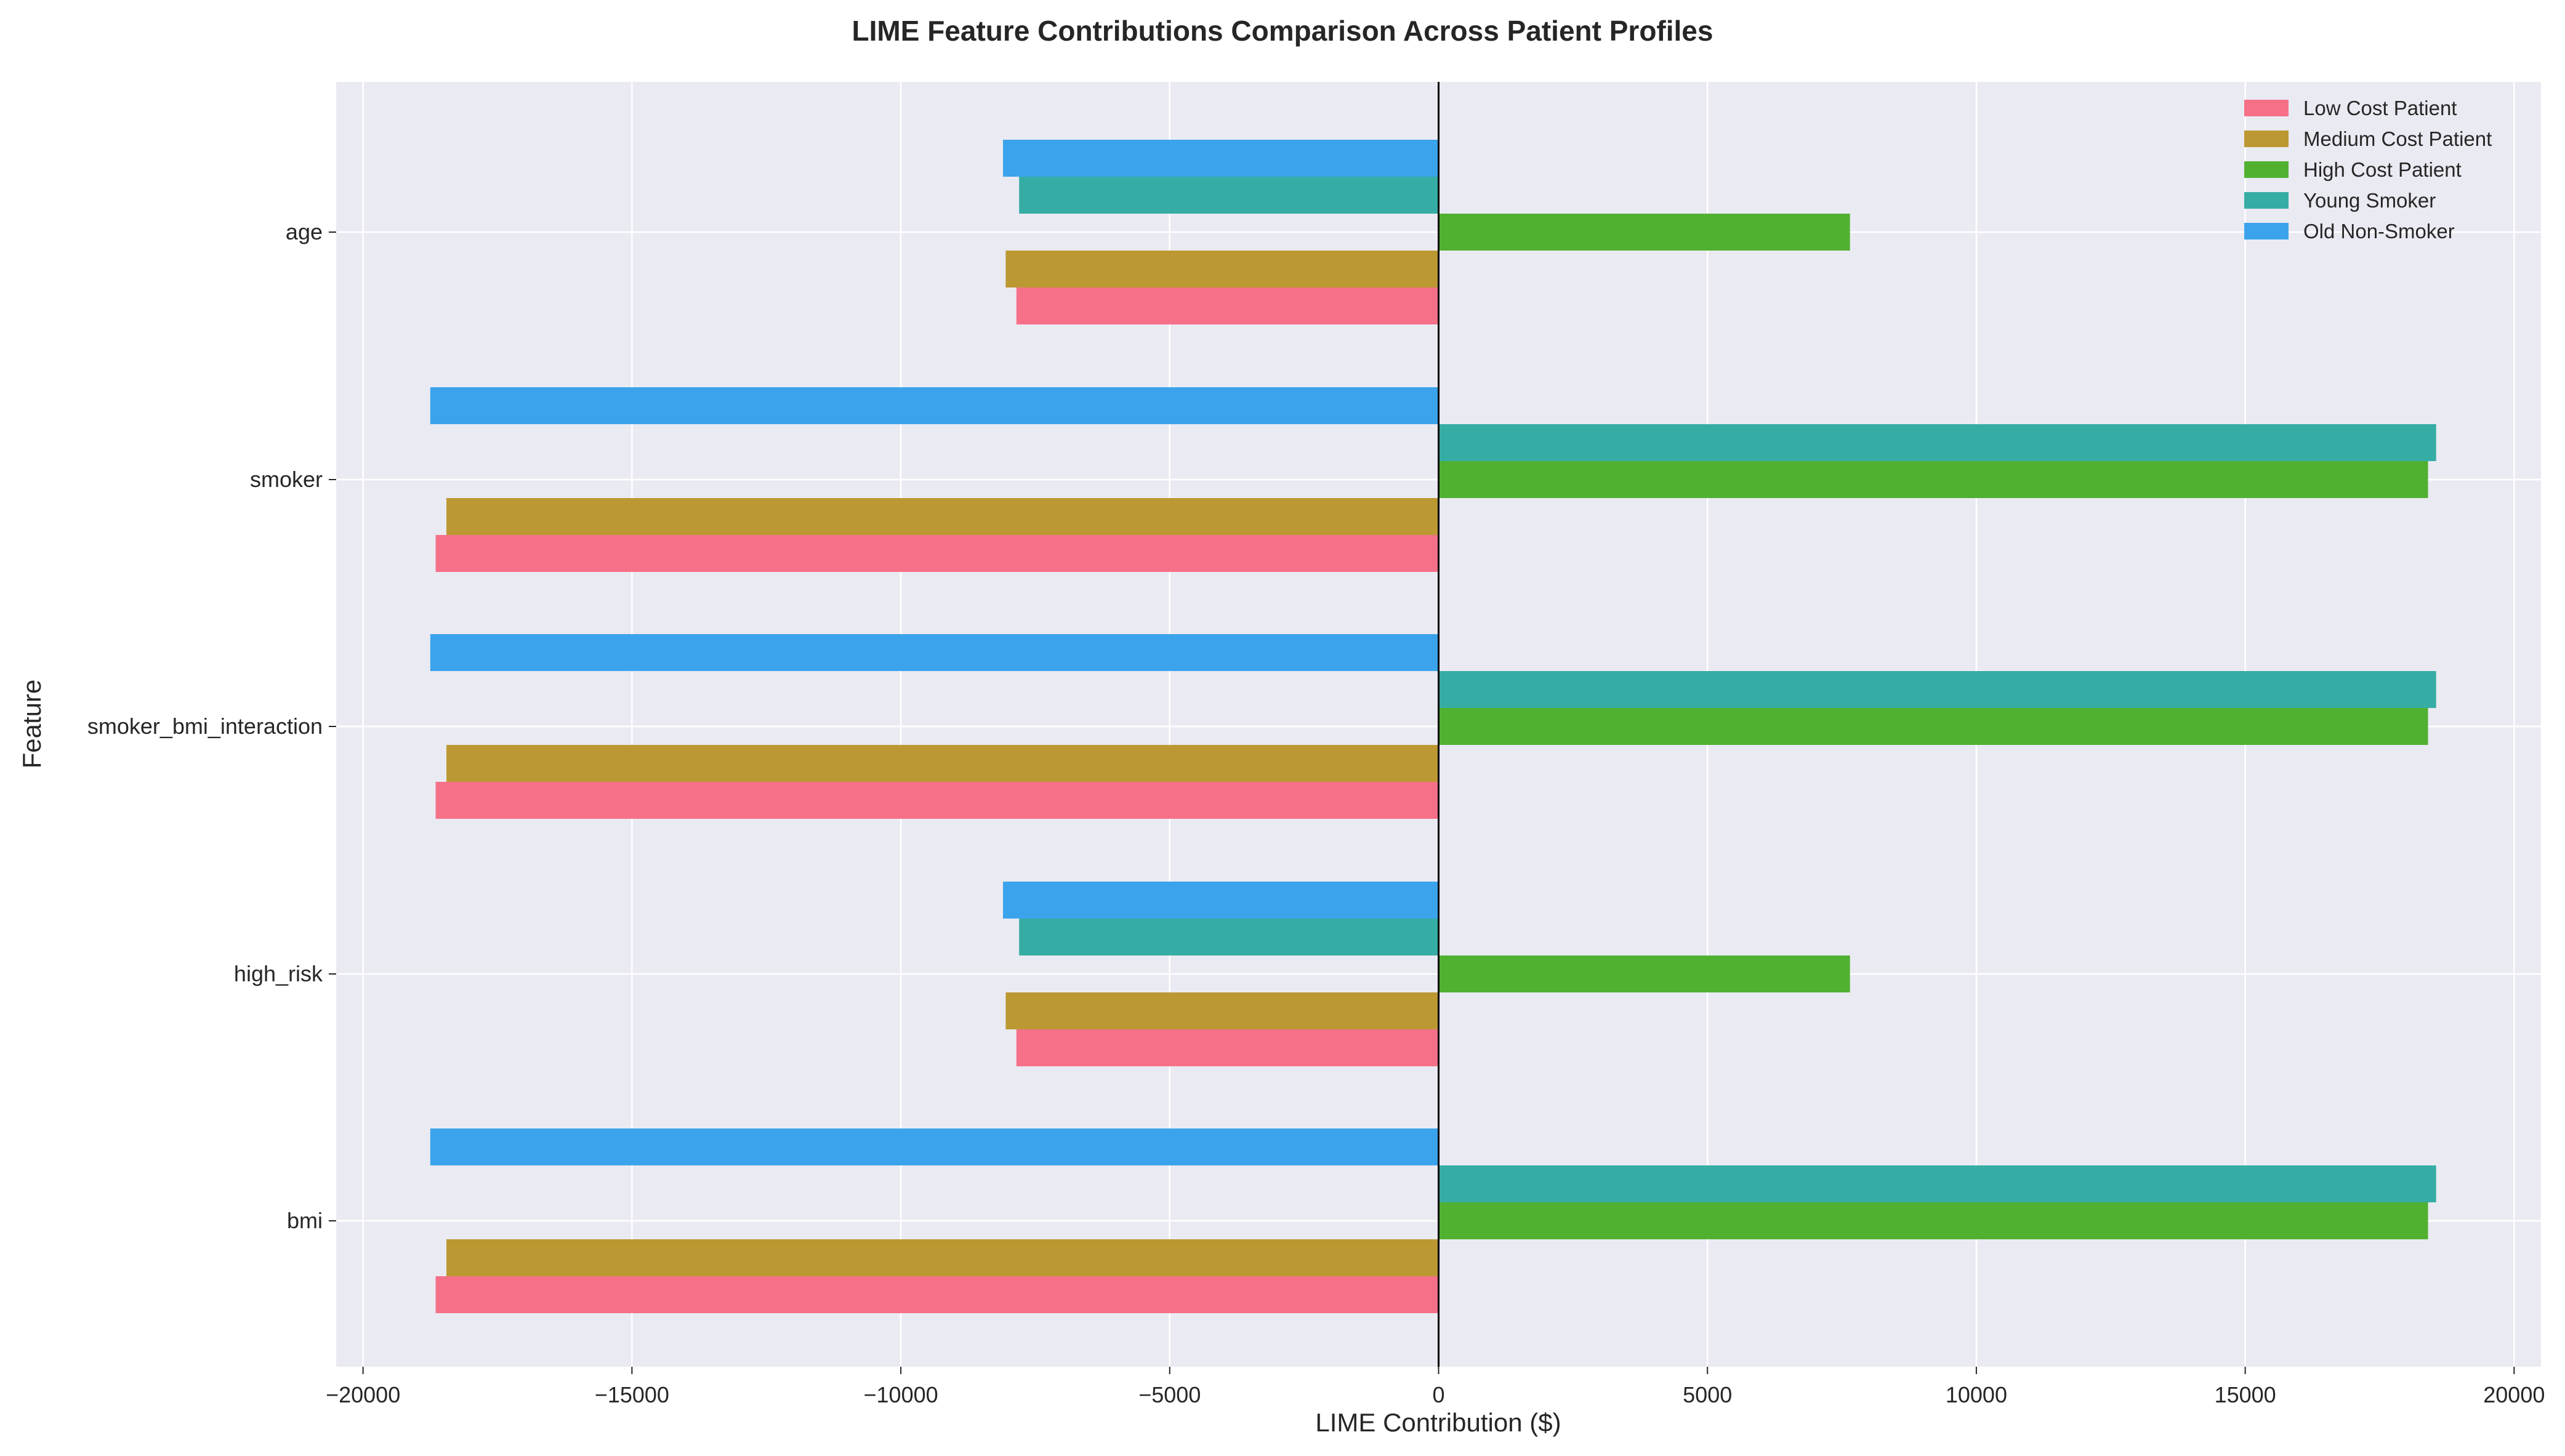  What do you see at coordinates (2514, 1394) in the screenshot?
I see `x-tick-label: 20000` at bounding box center [2514, 1394].